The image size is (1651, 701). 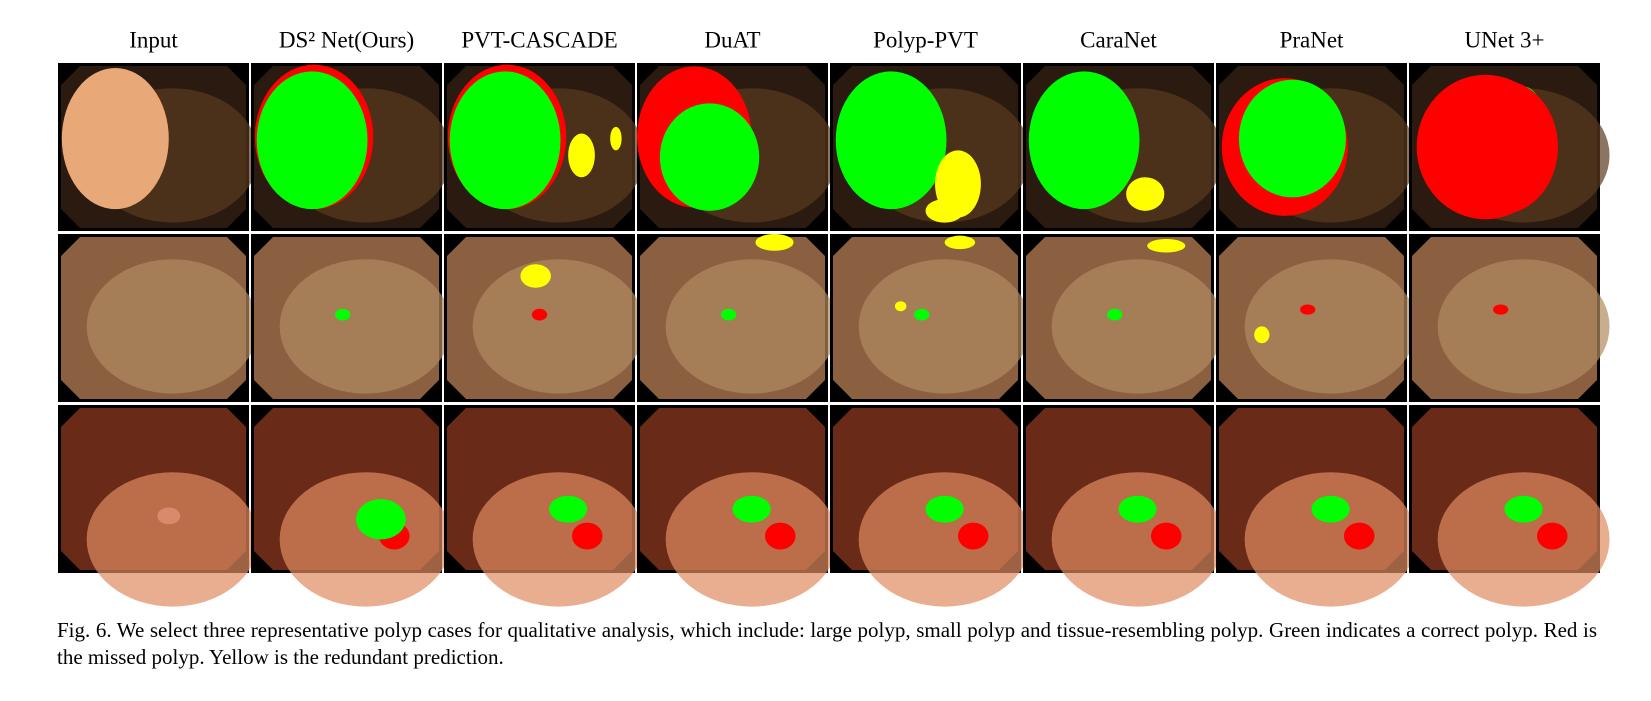 I want to click on column-header: PVT-CASCADE, so click(x=539, y=39).